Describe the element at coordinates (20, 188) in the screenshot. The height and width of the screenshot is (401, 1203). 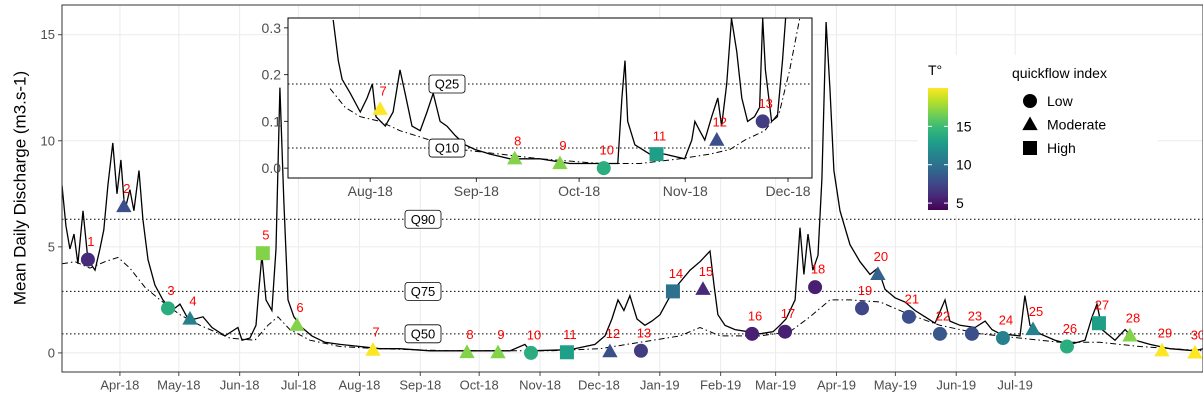
I see `y-axis-title: Mean Daily Discharge (m3.s-1)` at that location.